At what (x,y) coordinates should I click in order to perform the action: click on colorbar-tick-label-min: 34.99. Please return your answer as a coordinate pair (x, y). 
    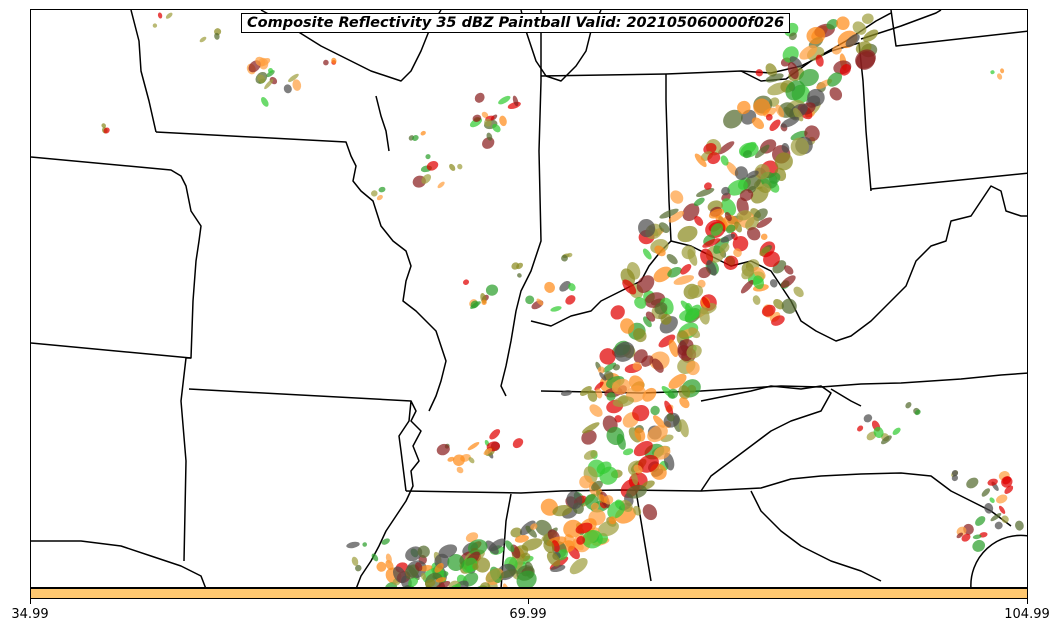
    Looking at the image, I should click on (30, 614).